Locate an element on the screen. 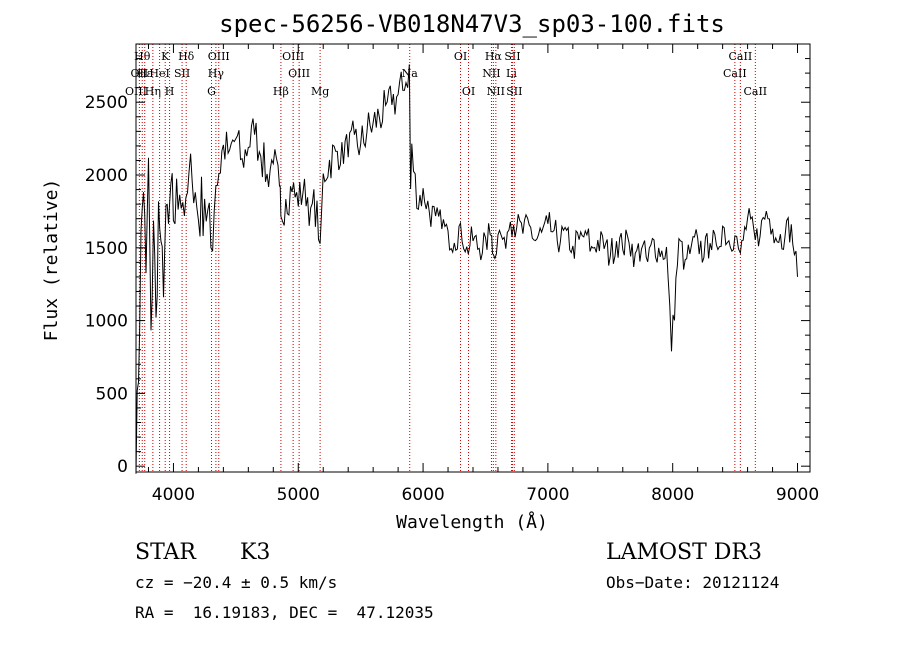 The image size is (900, 649). line-marker-label: Hη is located at coordinates (153, 91).